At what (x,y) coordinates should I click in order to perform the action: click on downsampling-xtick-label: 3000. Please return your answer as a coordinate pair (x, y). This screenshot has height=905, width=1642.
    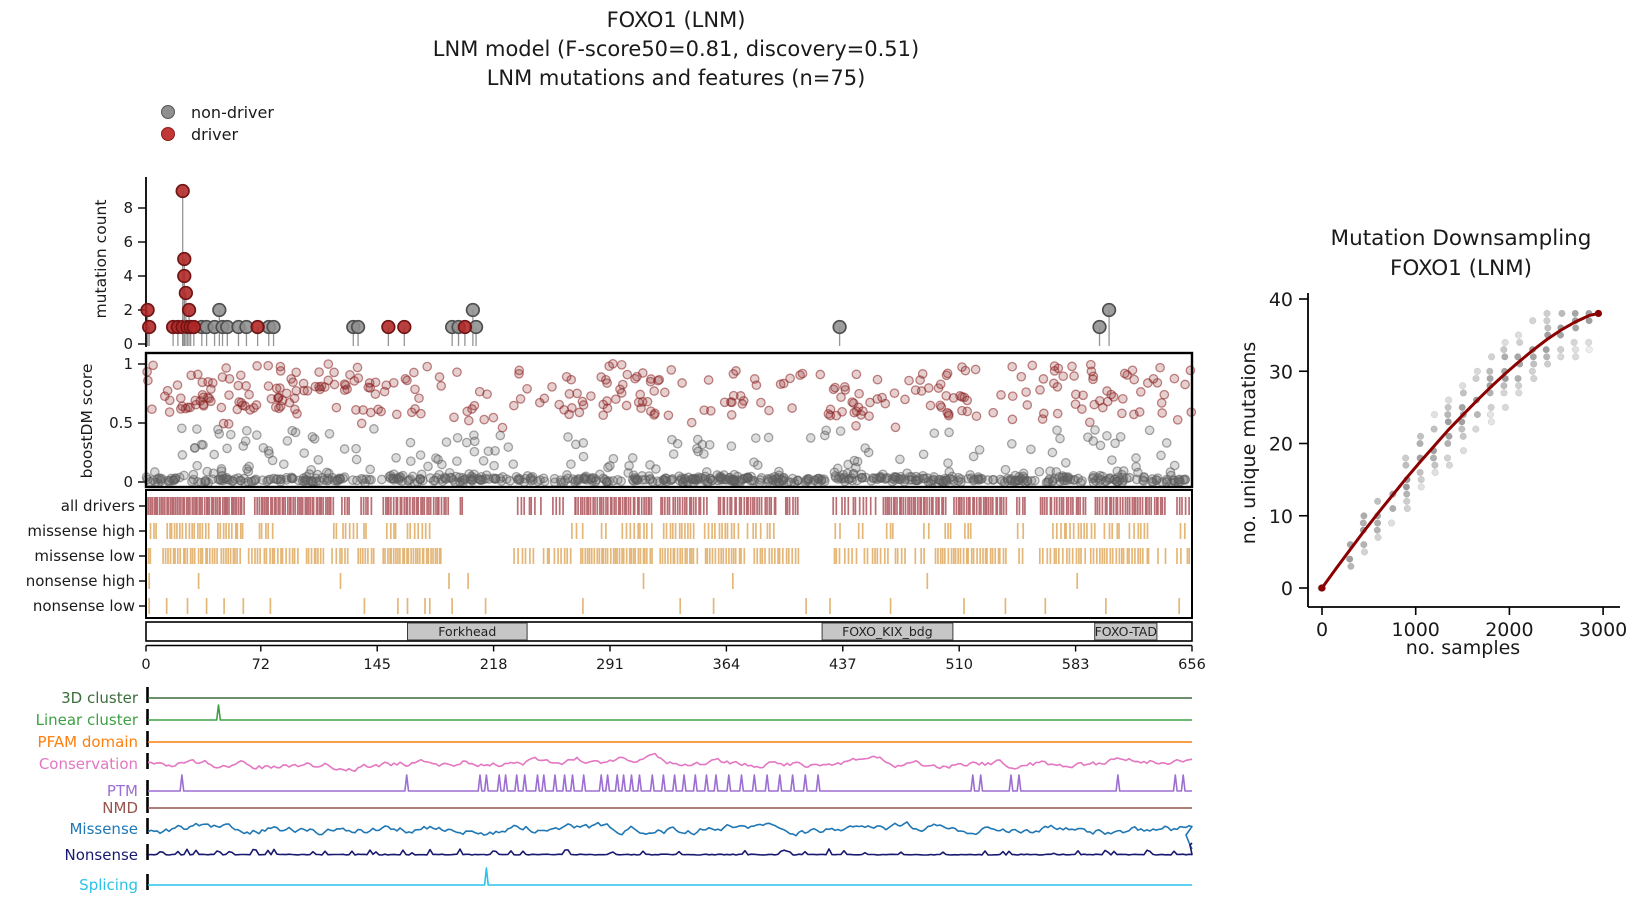
    Looking at the image, I should click on (1603, 630).